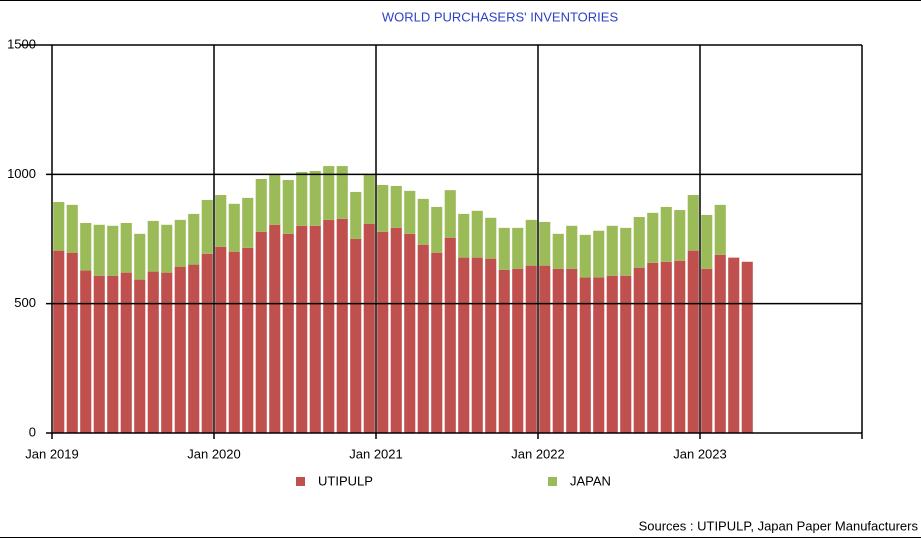 This screenshot has height=538, width=921. Describe the element at coordinates (21, 43) in the screenshot. I see `y-tick-label: 1500` at that location.